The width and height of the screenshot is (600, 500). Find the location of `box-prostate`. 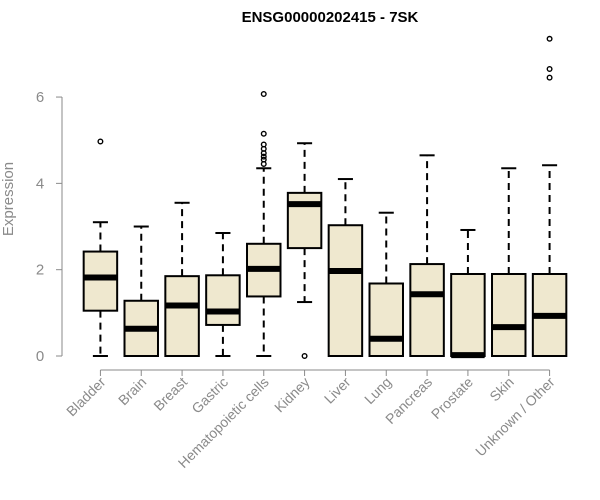

box-prostate is located at coordinates (468, 293).